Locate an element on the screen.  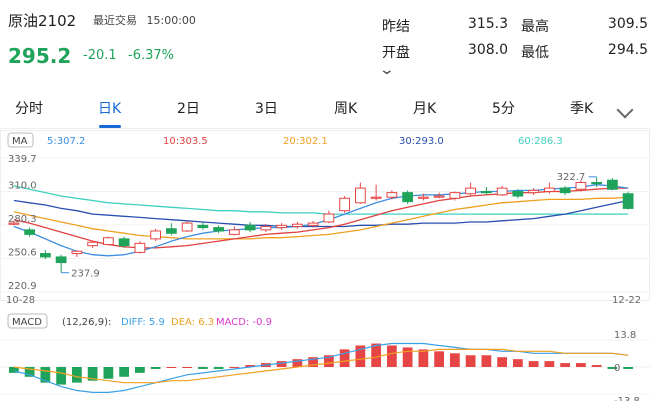
macd-legend-title: MACD is located at coordinates (27, 322).